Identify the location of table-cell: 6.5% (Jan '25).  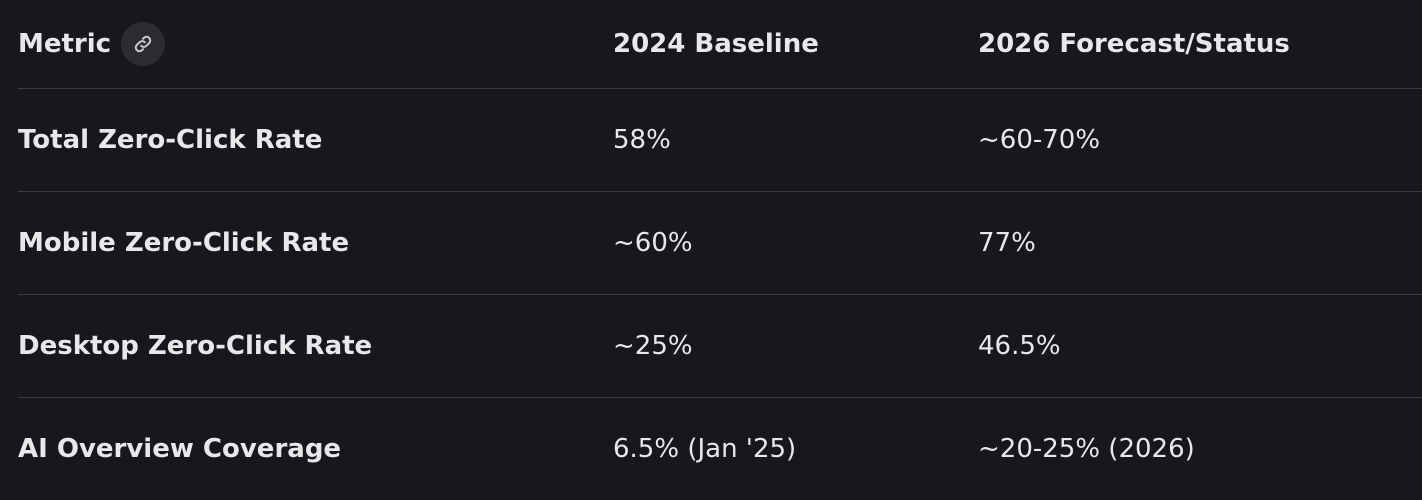
(705, 449).